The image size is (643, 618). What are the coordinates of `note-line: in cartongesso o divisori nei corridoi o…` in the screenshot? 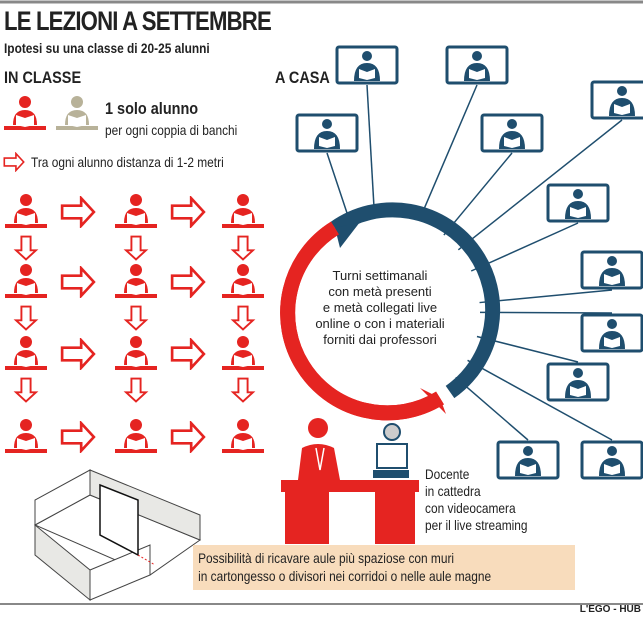 It's located at (345, 576).